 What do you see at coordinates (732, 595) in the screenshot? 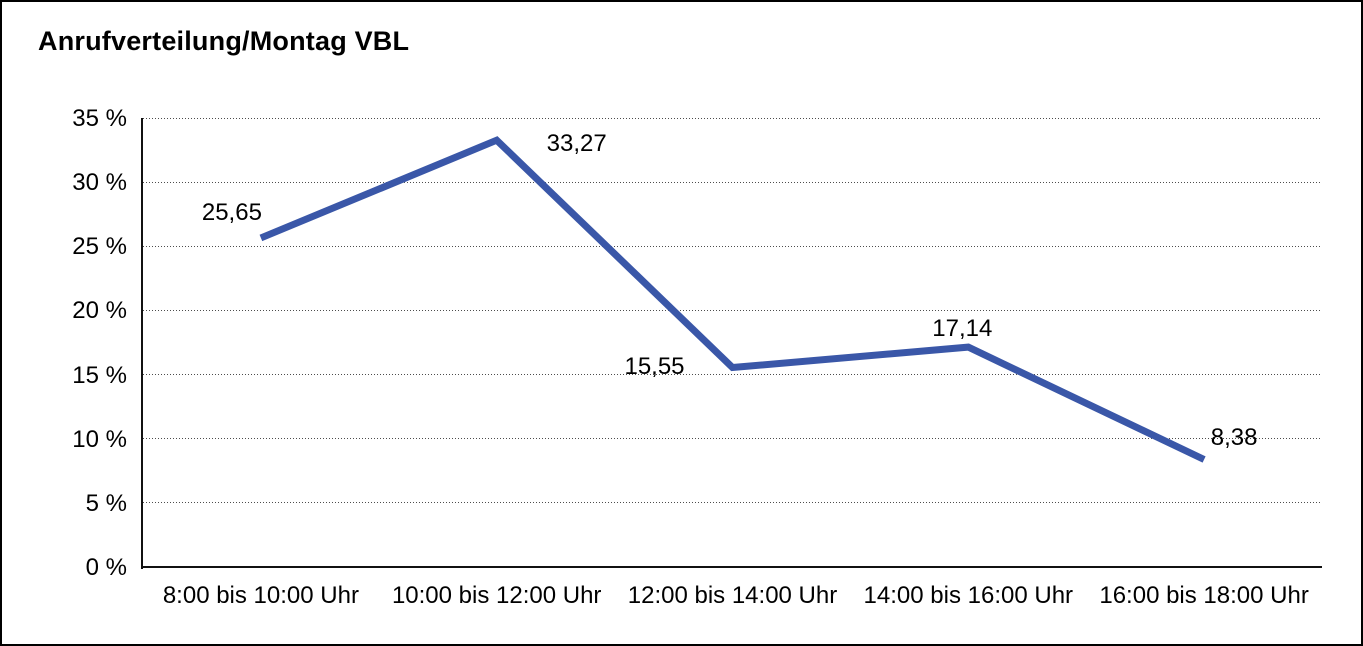
I see `x-axis-category-label: 12:00 bis 14:00 Uhr` at bounding box center [732, 595].